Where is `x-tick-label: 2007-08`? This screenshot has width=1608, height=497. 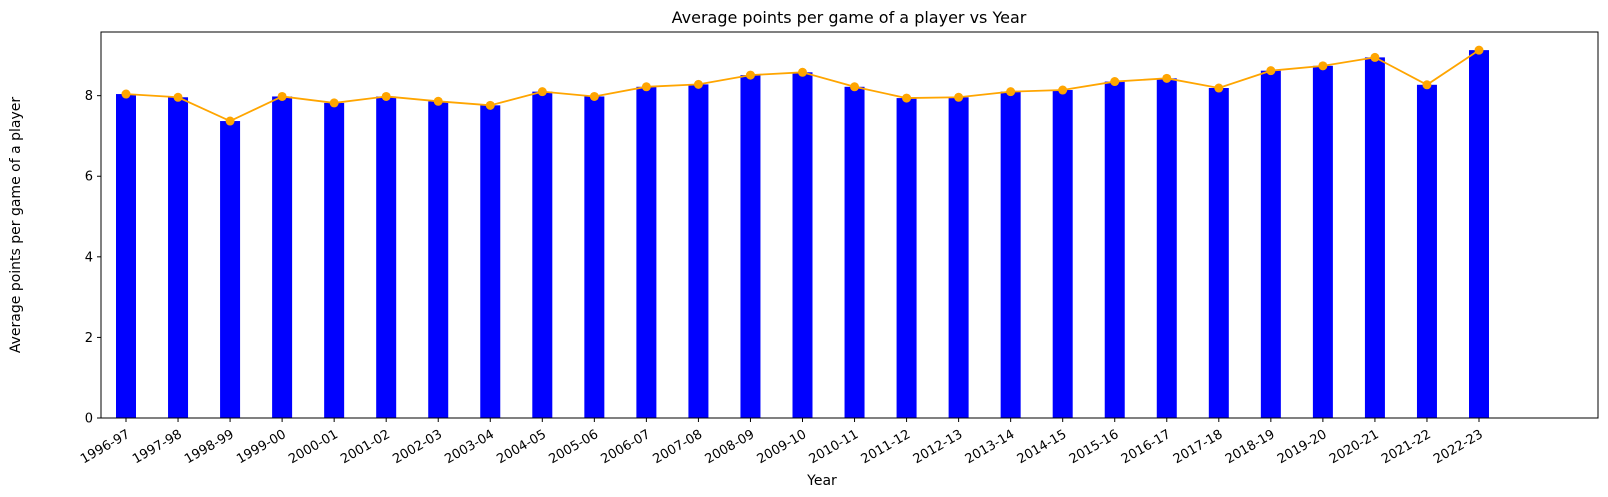 x-tick-label: 2007-08 is located at coordinates (678, 447).